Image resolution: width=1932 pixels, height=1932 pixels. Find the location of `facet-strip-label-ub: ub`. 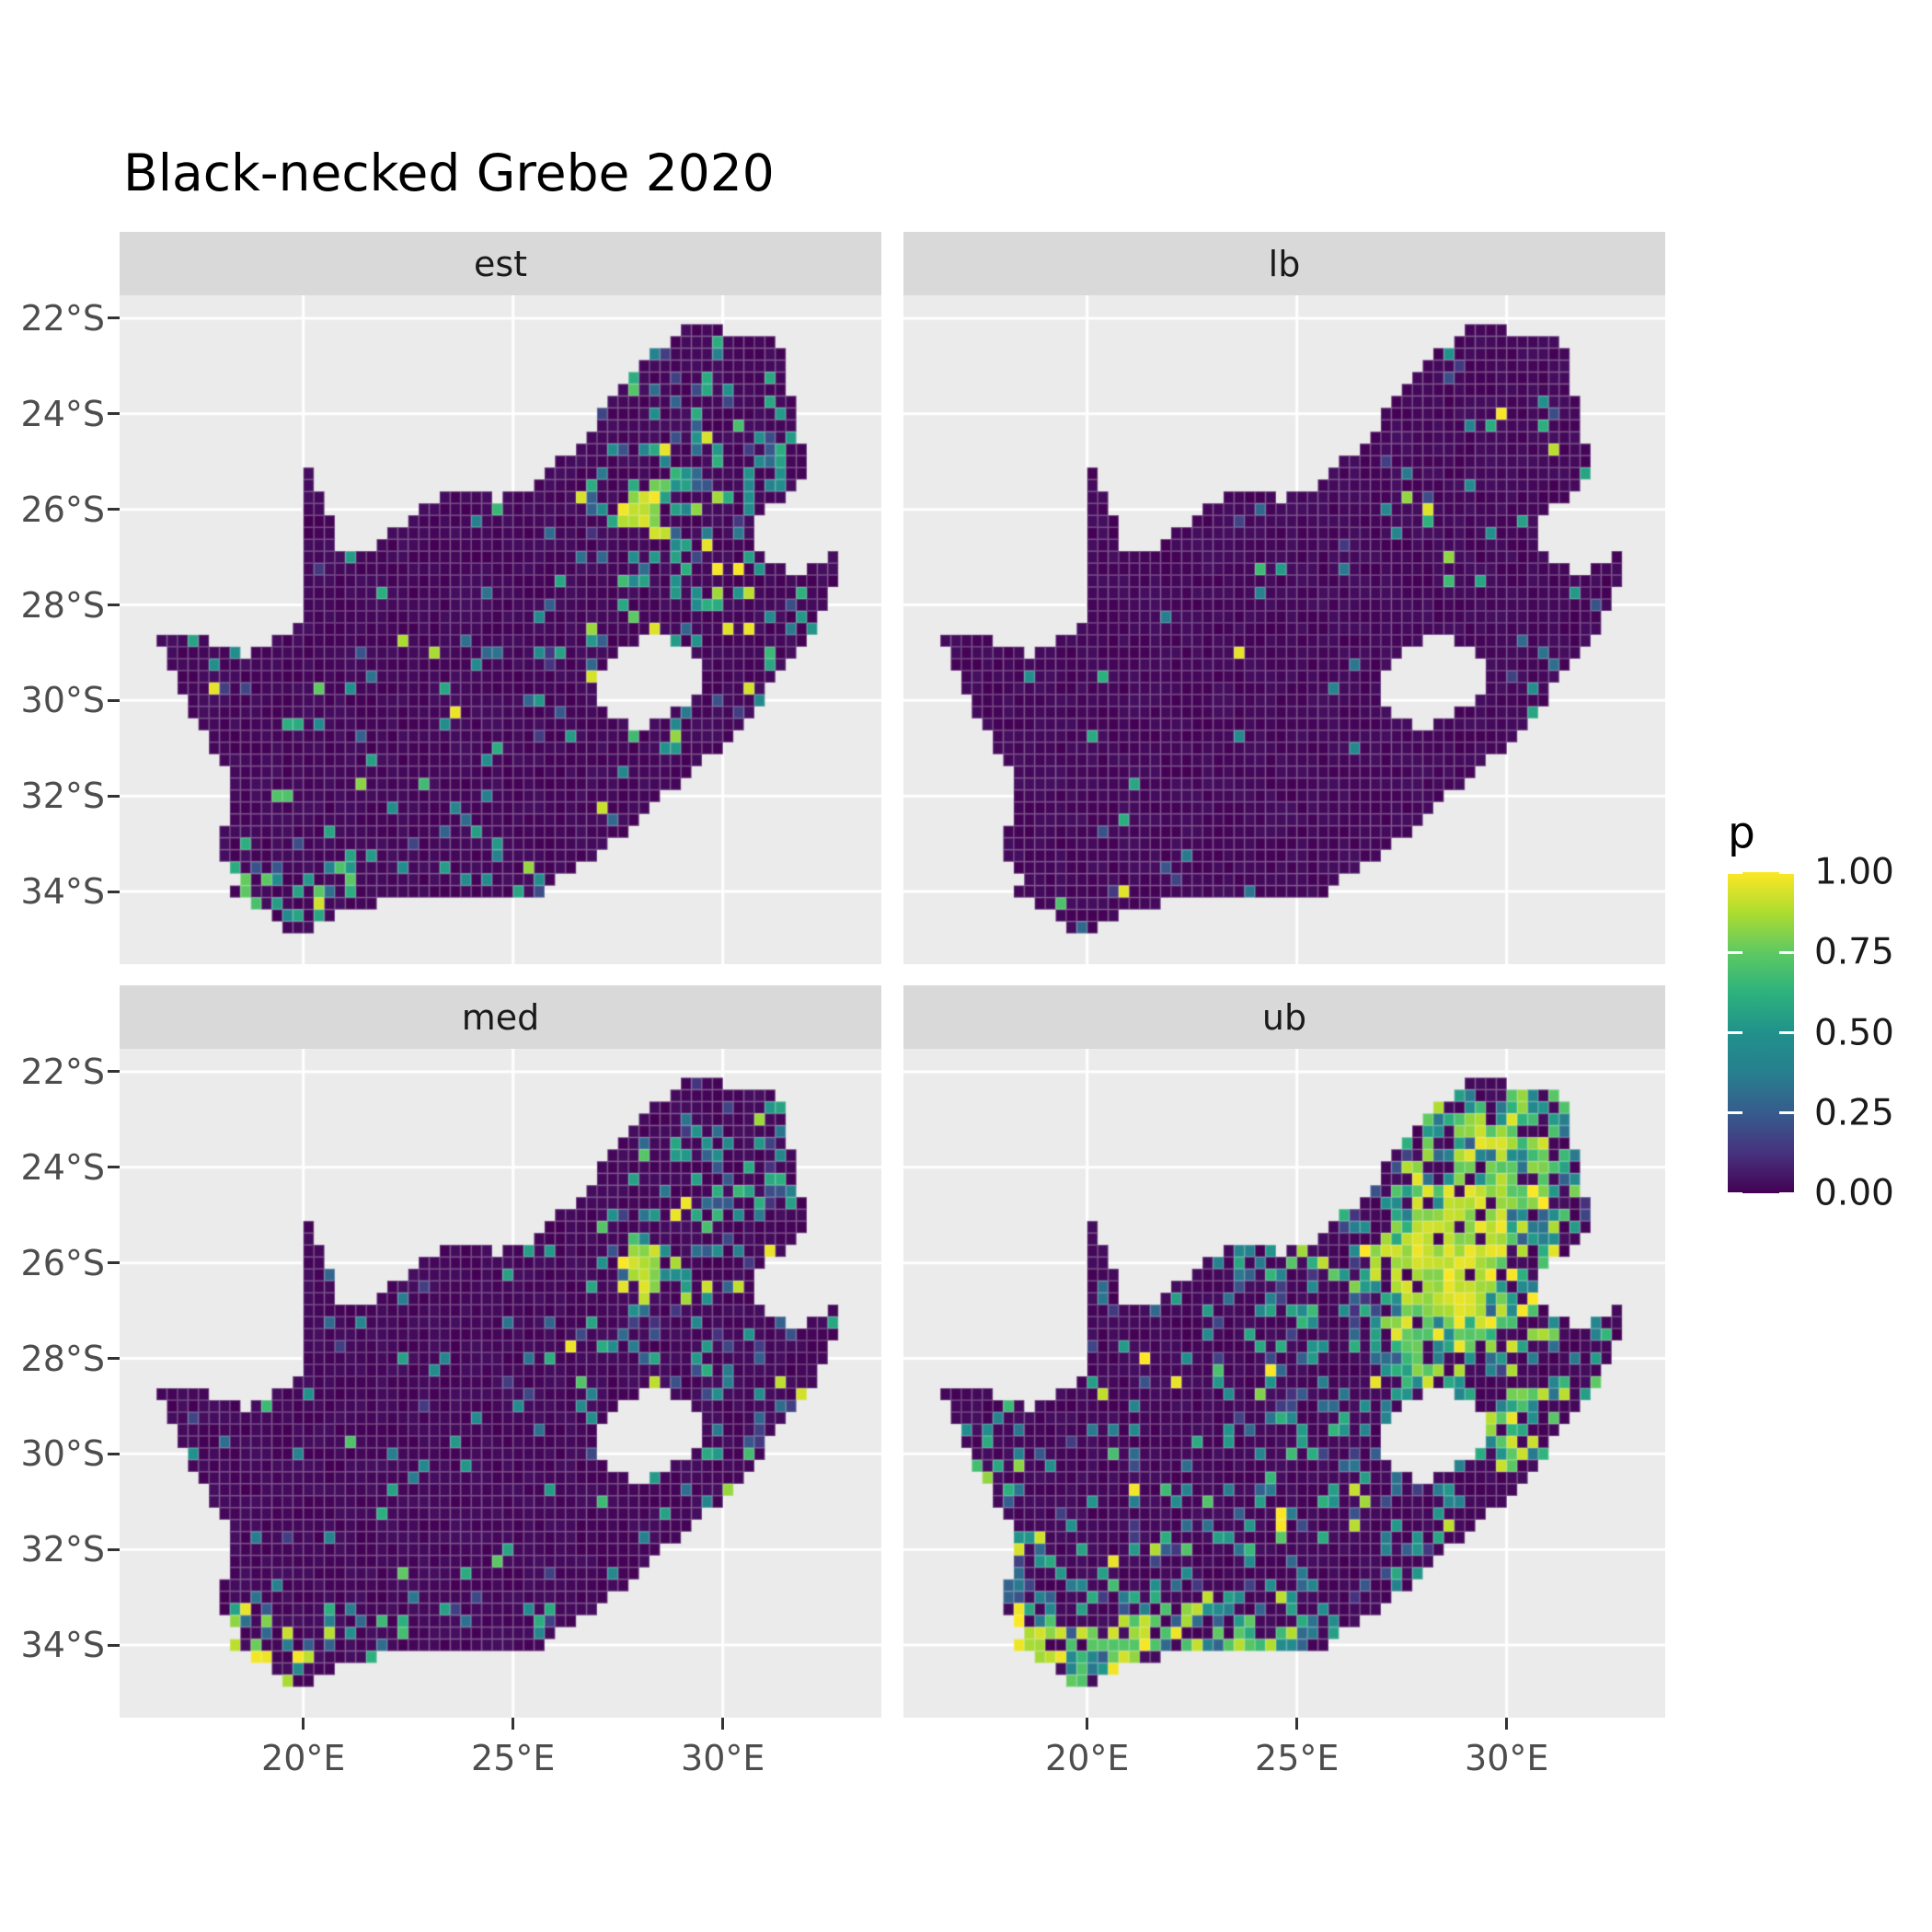

facet-strip-label-ub: ub is located at coordinates (1284, 1017).